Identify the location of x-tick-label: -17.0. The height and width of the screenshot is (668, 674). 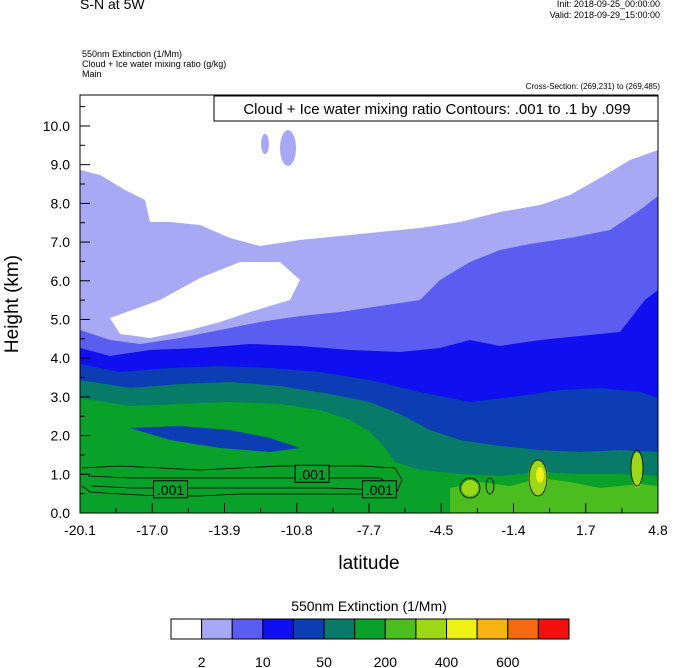
(152, 530).